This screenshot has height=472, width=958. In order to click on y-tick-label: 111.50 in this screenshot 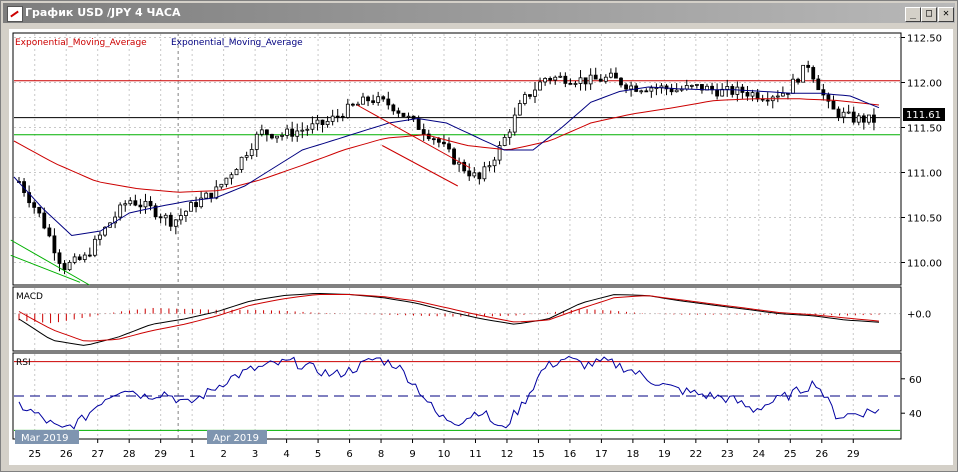, I will do `click(924, 129)`.